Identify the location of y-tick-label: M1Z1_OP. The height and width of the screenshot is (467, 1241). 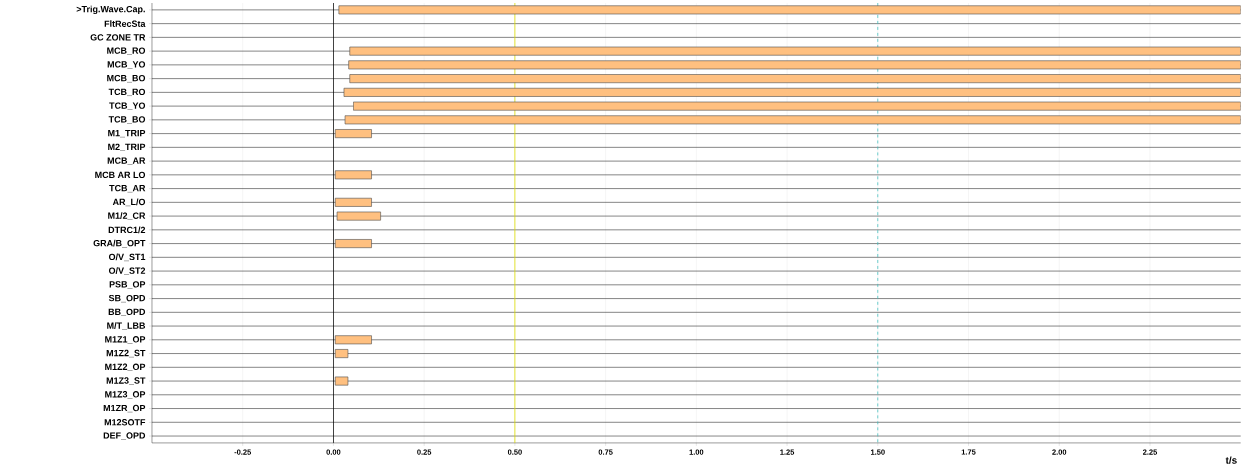
(125, 340).